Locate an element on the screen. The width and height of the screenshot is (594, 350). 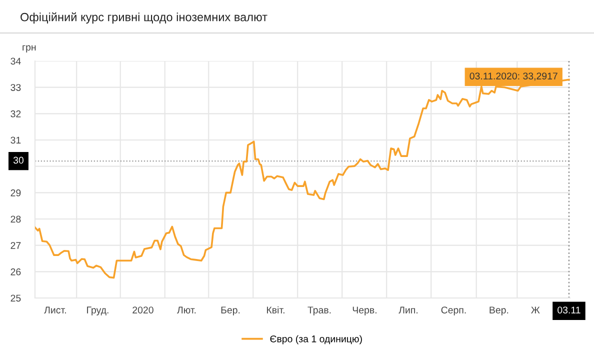
y-tick-label: 25 is located at coordinates (15, 298).